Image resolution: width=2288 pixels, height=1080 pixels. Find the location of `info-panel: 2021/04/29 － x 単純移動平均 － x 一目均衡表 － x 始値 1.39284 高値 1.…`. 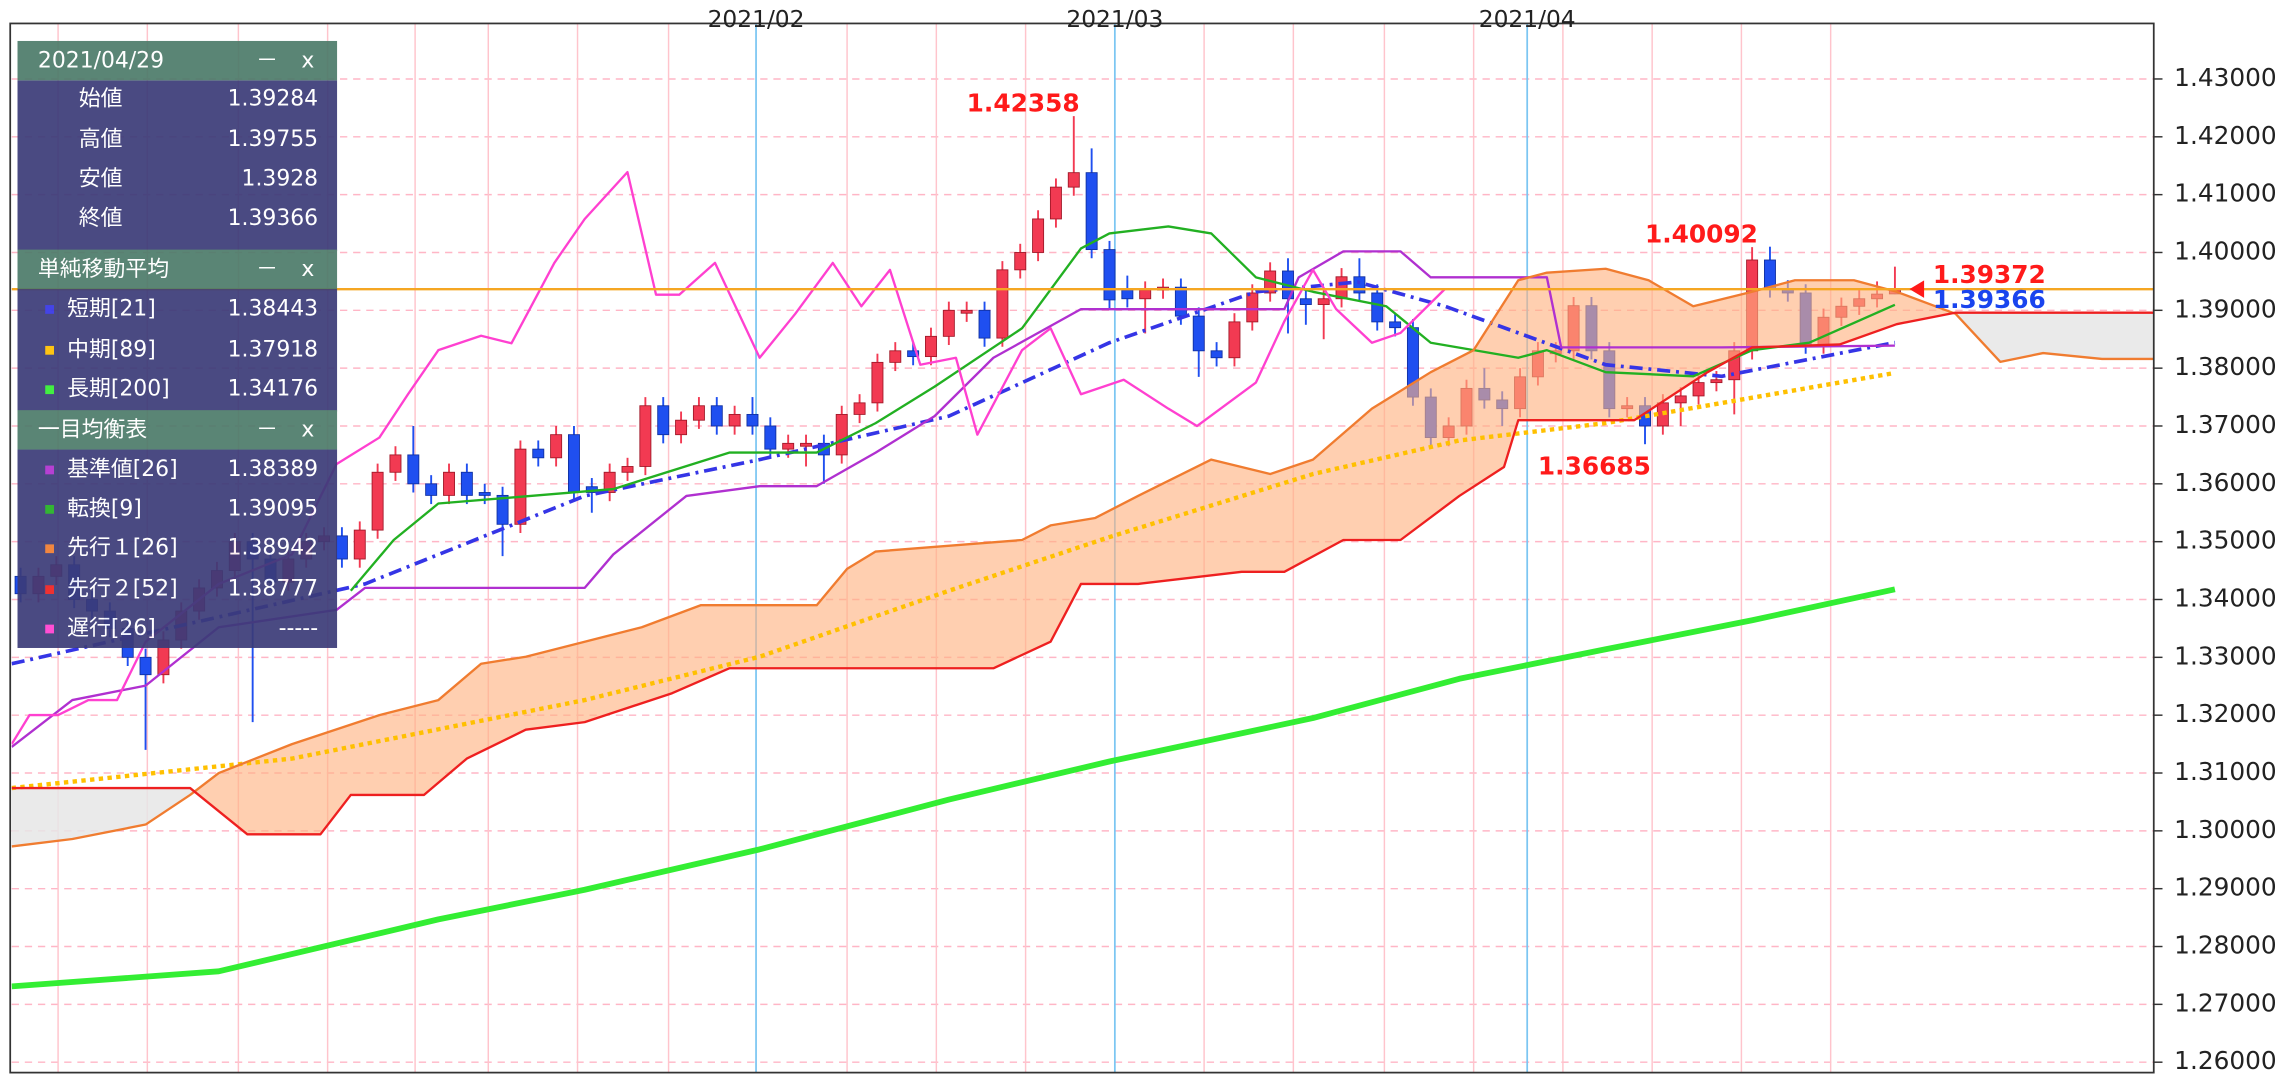

info-panel: 2021/04/29 － x 単純移動平均 － x 一目均衡表 － x 始値 1.39284 高値 1.… is located at coordinates (177, 344).